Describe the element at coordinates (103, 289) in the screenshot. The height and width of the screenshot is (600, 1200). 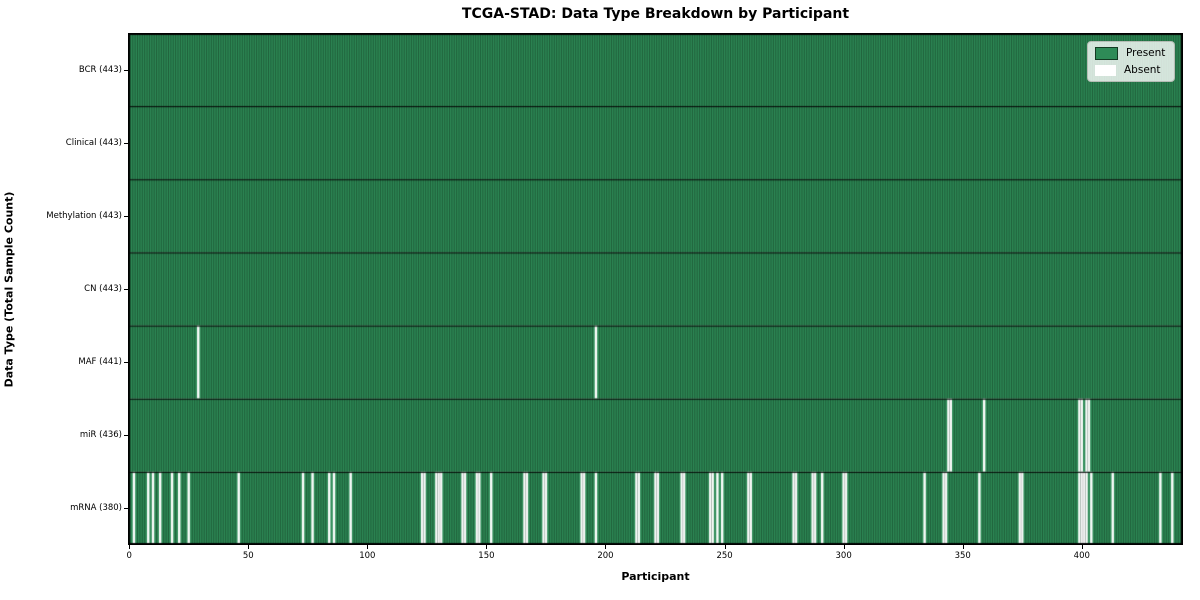
I see `y-tick-label-CN: CN (443)` at that location.